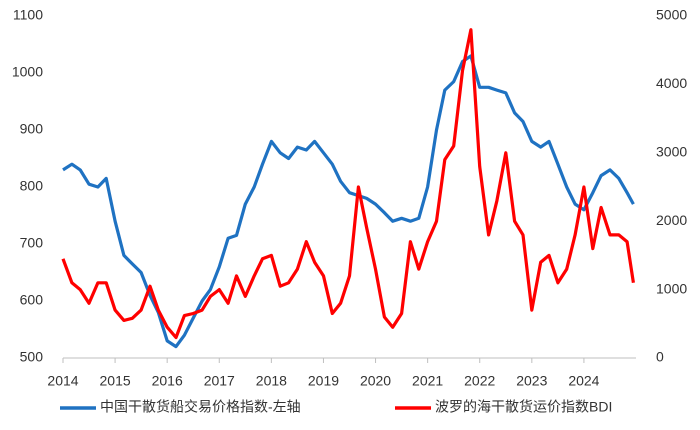 The width and height of the screenshot is (700, 430). I want to click on x-tick-label: 2023, so click(531, 381).